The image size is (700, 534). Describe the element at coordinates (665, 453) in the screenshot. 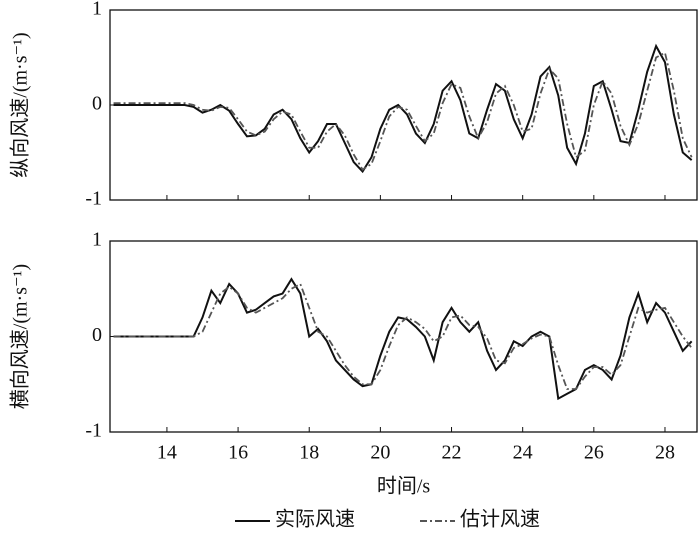

I see `x-tick-label: 28` at that location.